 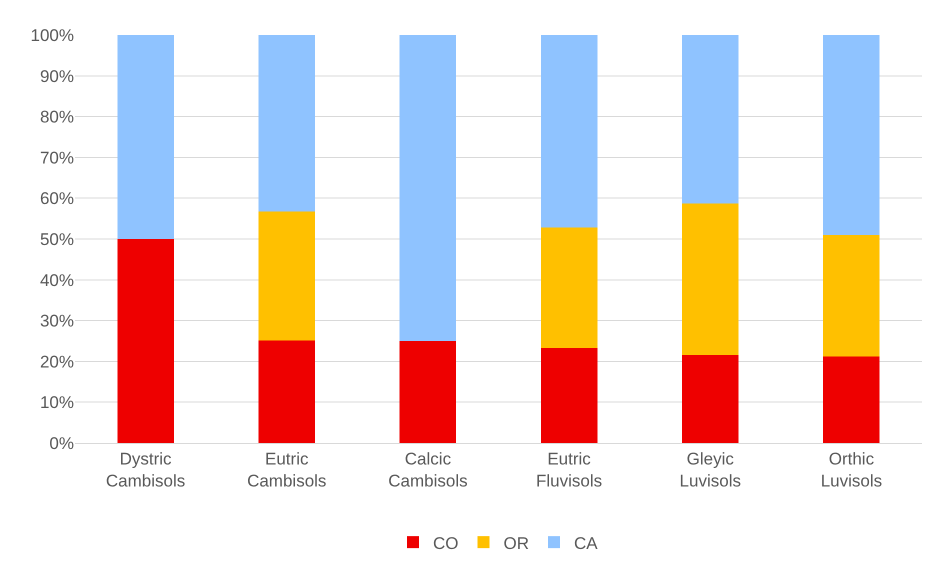 What do you see at coordinates (57, 198) in the screenshot?
I see `y-tick-label: 60%` at bounding box center [57, 198].